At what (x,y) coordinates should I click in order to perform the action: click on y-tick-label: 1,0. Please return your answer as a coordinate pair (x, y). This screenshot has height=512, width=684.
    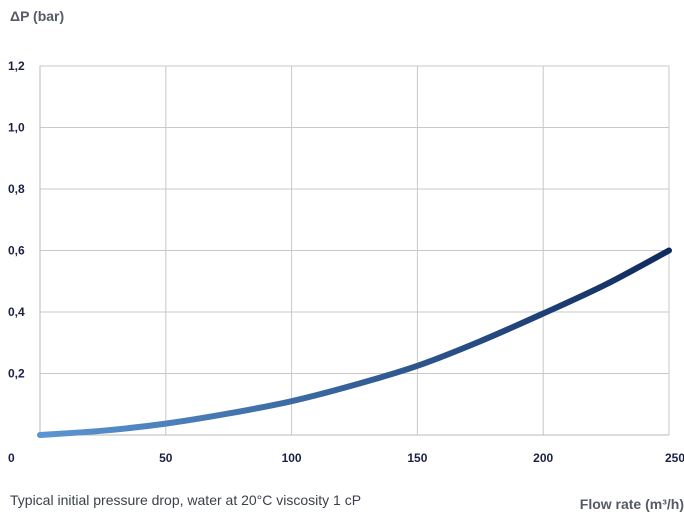
    Looking at the image, I should click on (16, 128).